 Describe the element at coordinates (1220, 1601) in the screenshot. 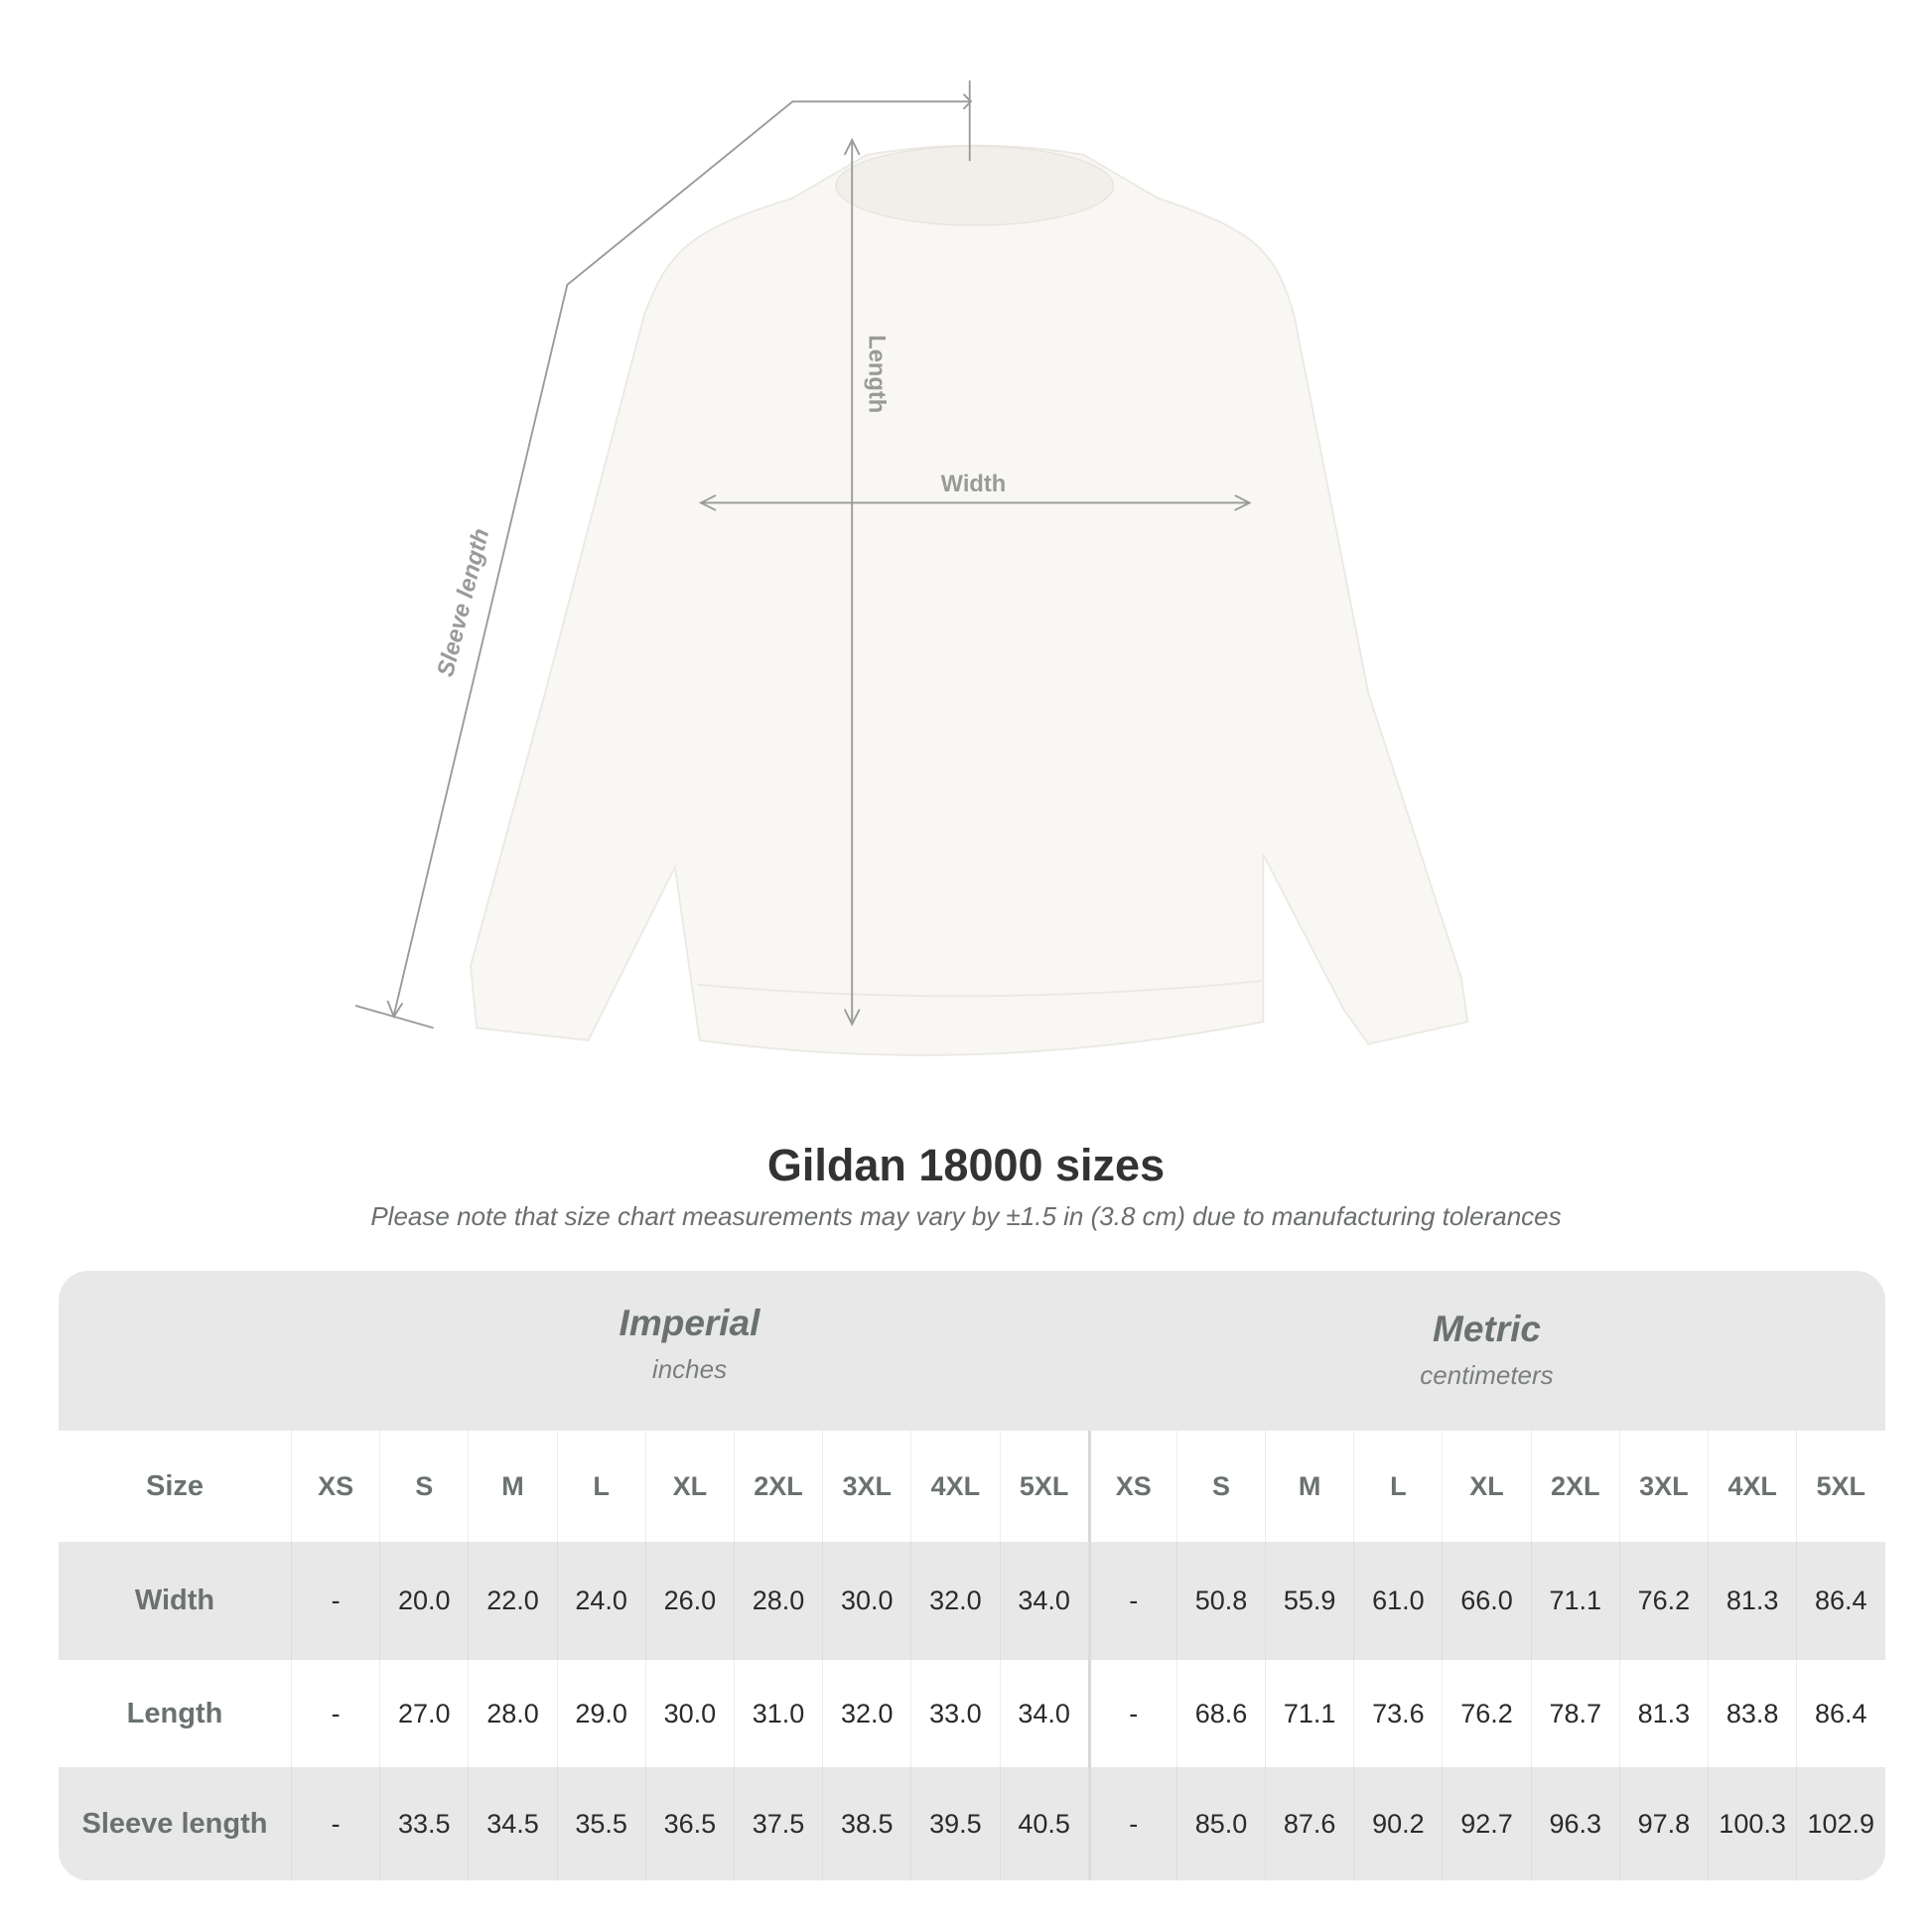

I see `table-cell: 50.8` at that location.